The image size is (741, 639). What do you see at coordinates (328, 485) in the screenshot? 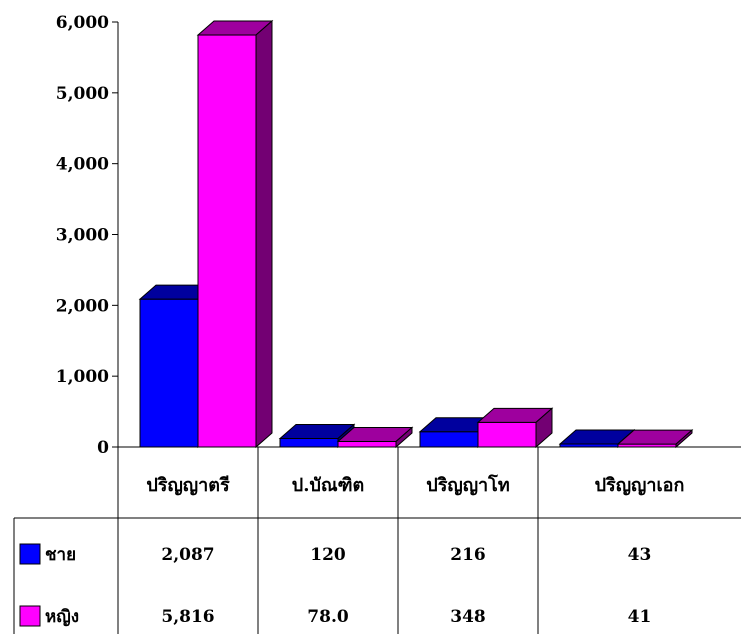
I see `category-label: ป.บัณฑิต` at bounding box center [328, 485].